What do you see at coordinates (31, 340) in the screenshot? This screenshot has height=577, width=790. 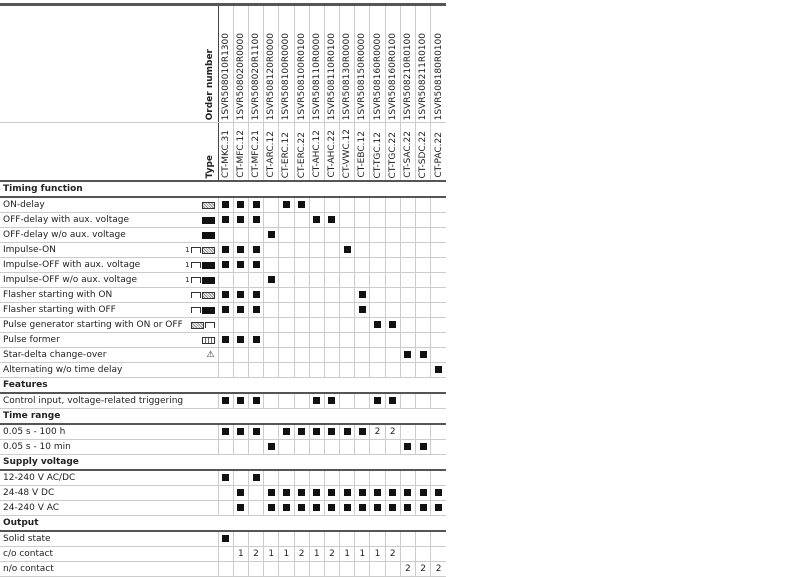 I see `row-label: Pulse former` at bounding box center [31, 340].